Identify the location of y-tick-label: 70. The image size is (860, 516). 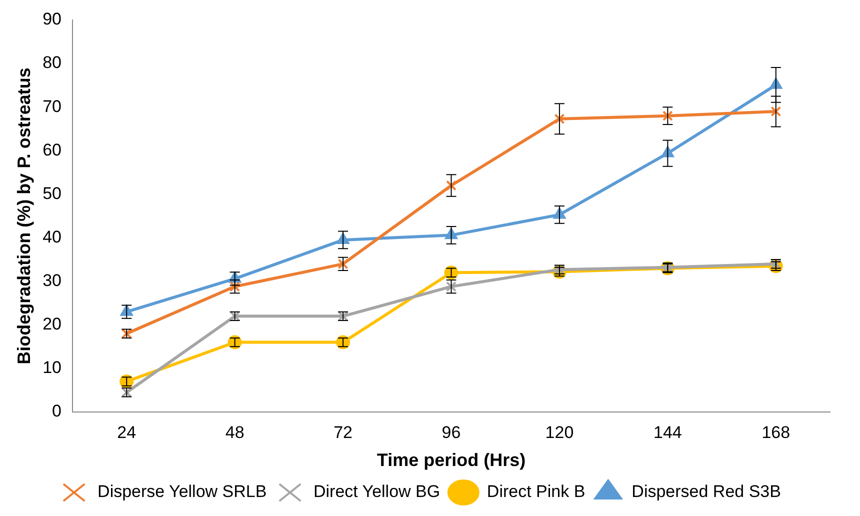
(52, 106).